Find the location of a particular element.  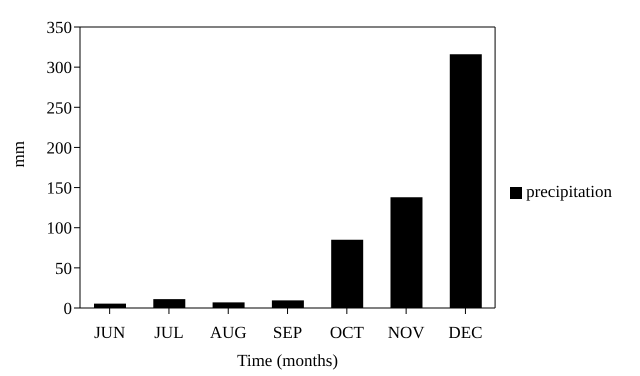

x-tick-label: OCT is located at coordinates (347, 332).